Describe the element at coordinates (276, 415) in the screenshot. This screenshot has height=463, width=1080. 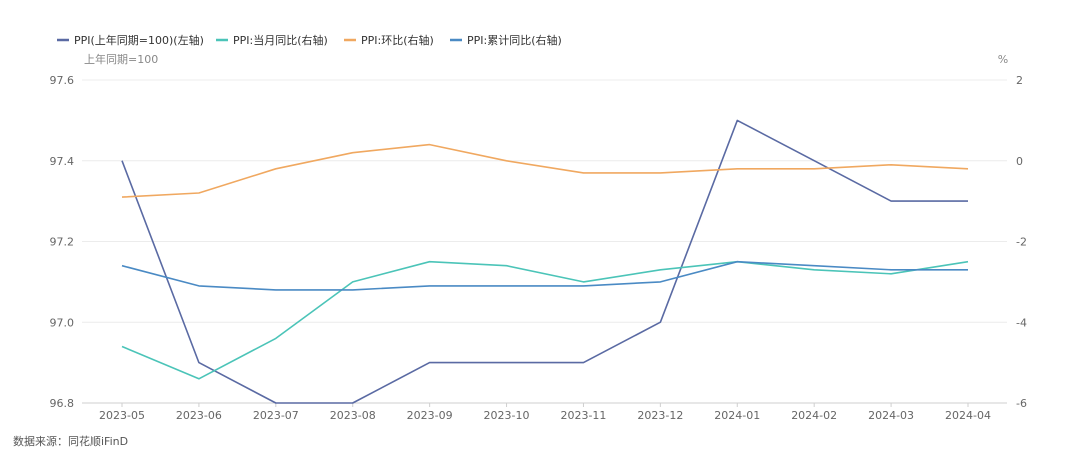
I see `x-axis-tick-label: 2023-07` at that location.